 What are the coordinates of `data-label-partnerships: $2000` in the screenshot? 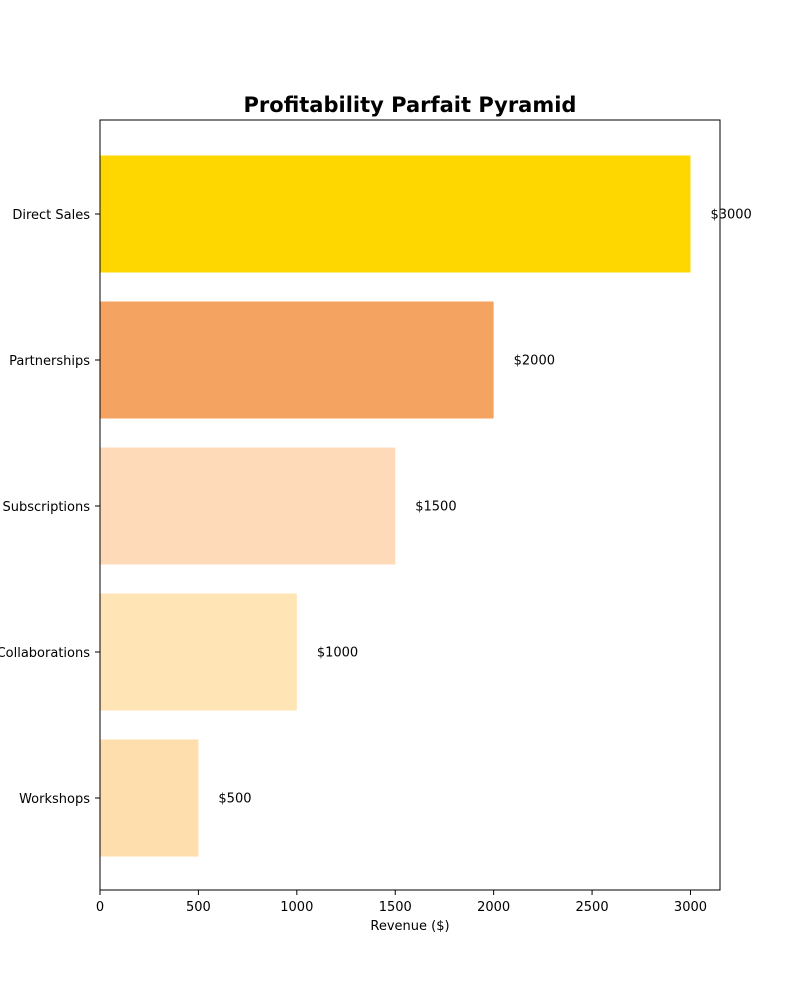 It's located at (534, 361).